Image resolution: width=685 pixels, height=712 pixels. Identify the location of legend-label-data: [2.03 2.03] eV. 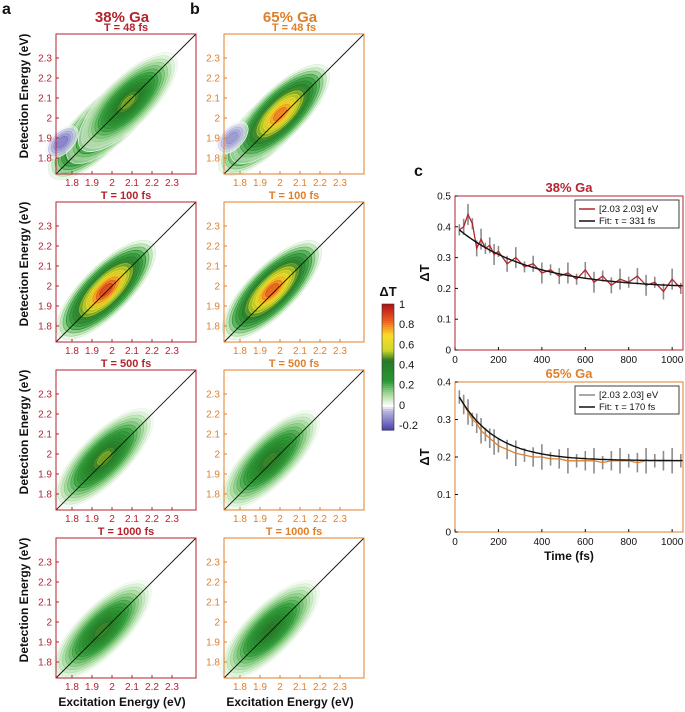
(629, 395).